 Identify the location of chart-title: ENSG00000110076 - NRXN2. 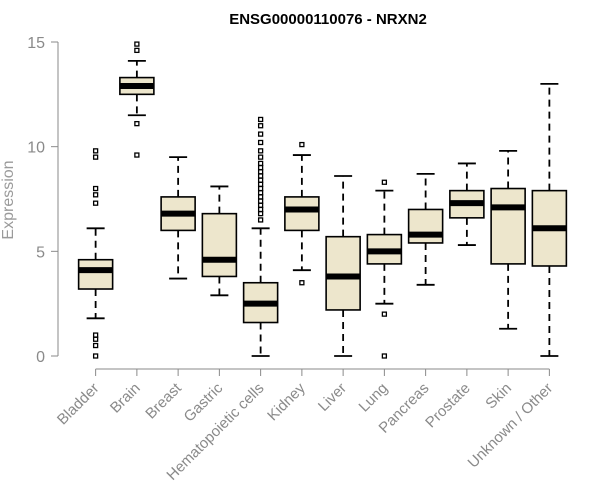
(328, 19).